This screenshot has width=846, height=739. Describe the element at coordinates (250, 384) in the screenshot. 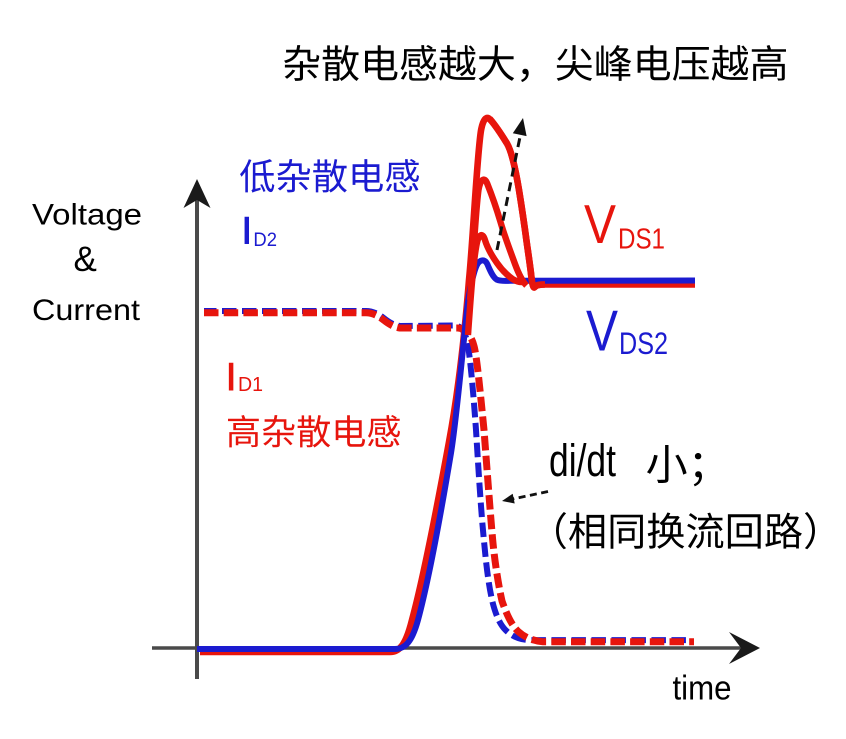

I see `svg-text: D1` at that location.